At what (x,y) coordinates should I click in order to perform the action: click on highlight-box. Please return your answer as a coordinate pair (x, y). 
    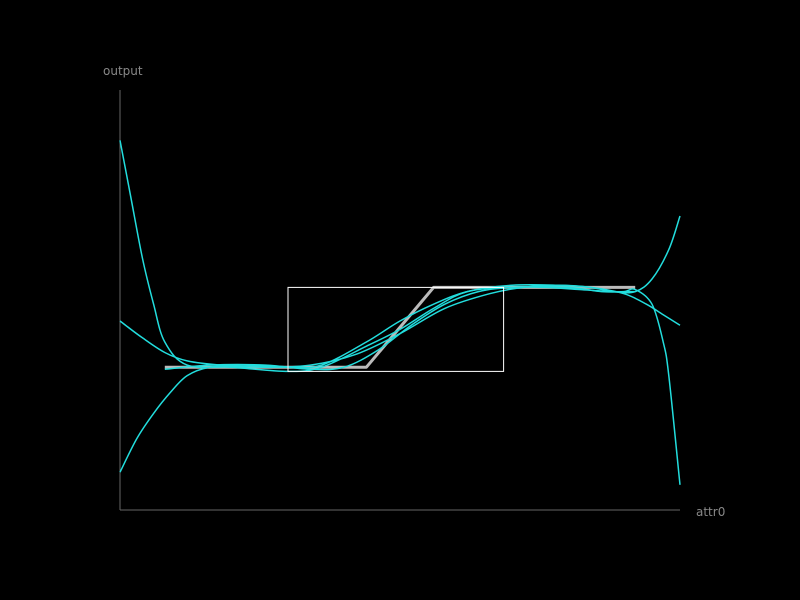
    Looking at the image, I should click on (396, 329).